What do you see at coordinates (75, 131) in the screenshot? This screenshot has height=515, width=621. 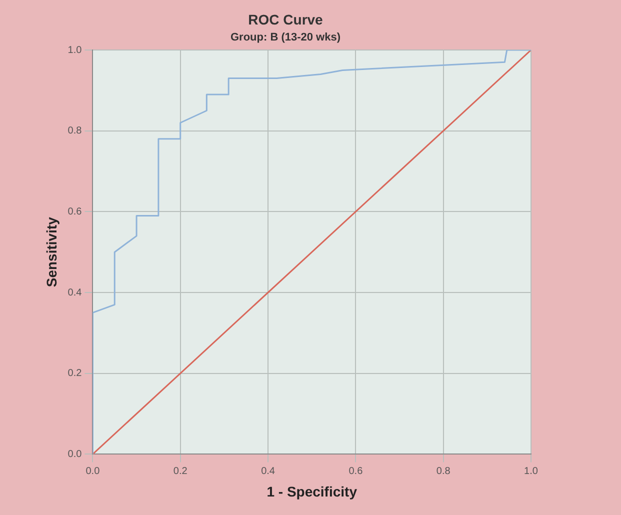 I see `y-tick-label: 0.8` at bounding box center [75, 131].